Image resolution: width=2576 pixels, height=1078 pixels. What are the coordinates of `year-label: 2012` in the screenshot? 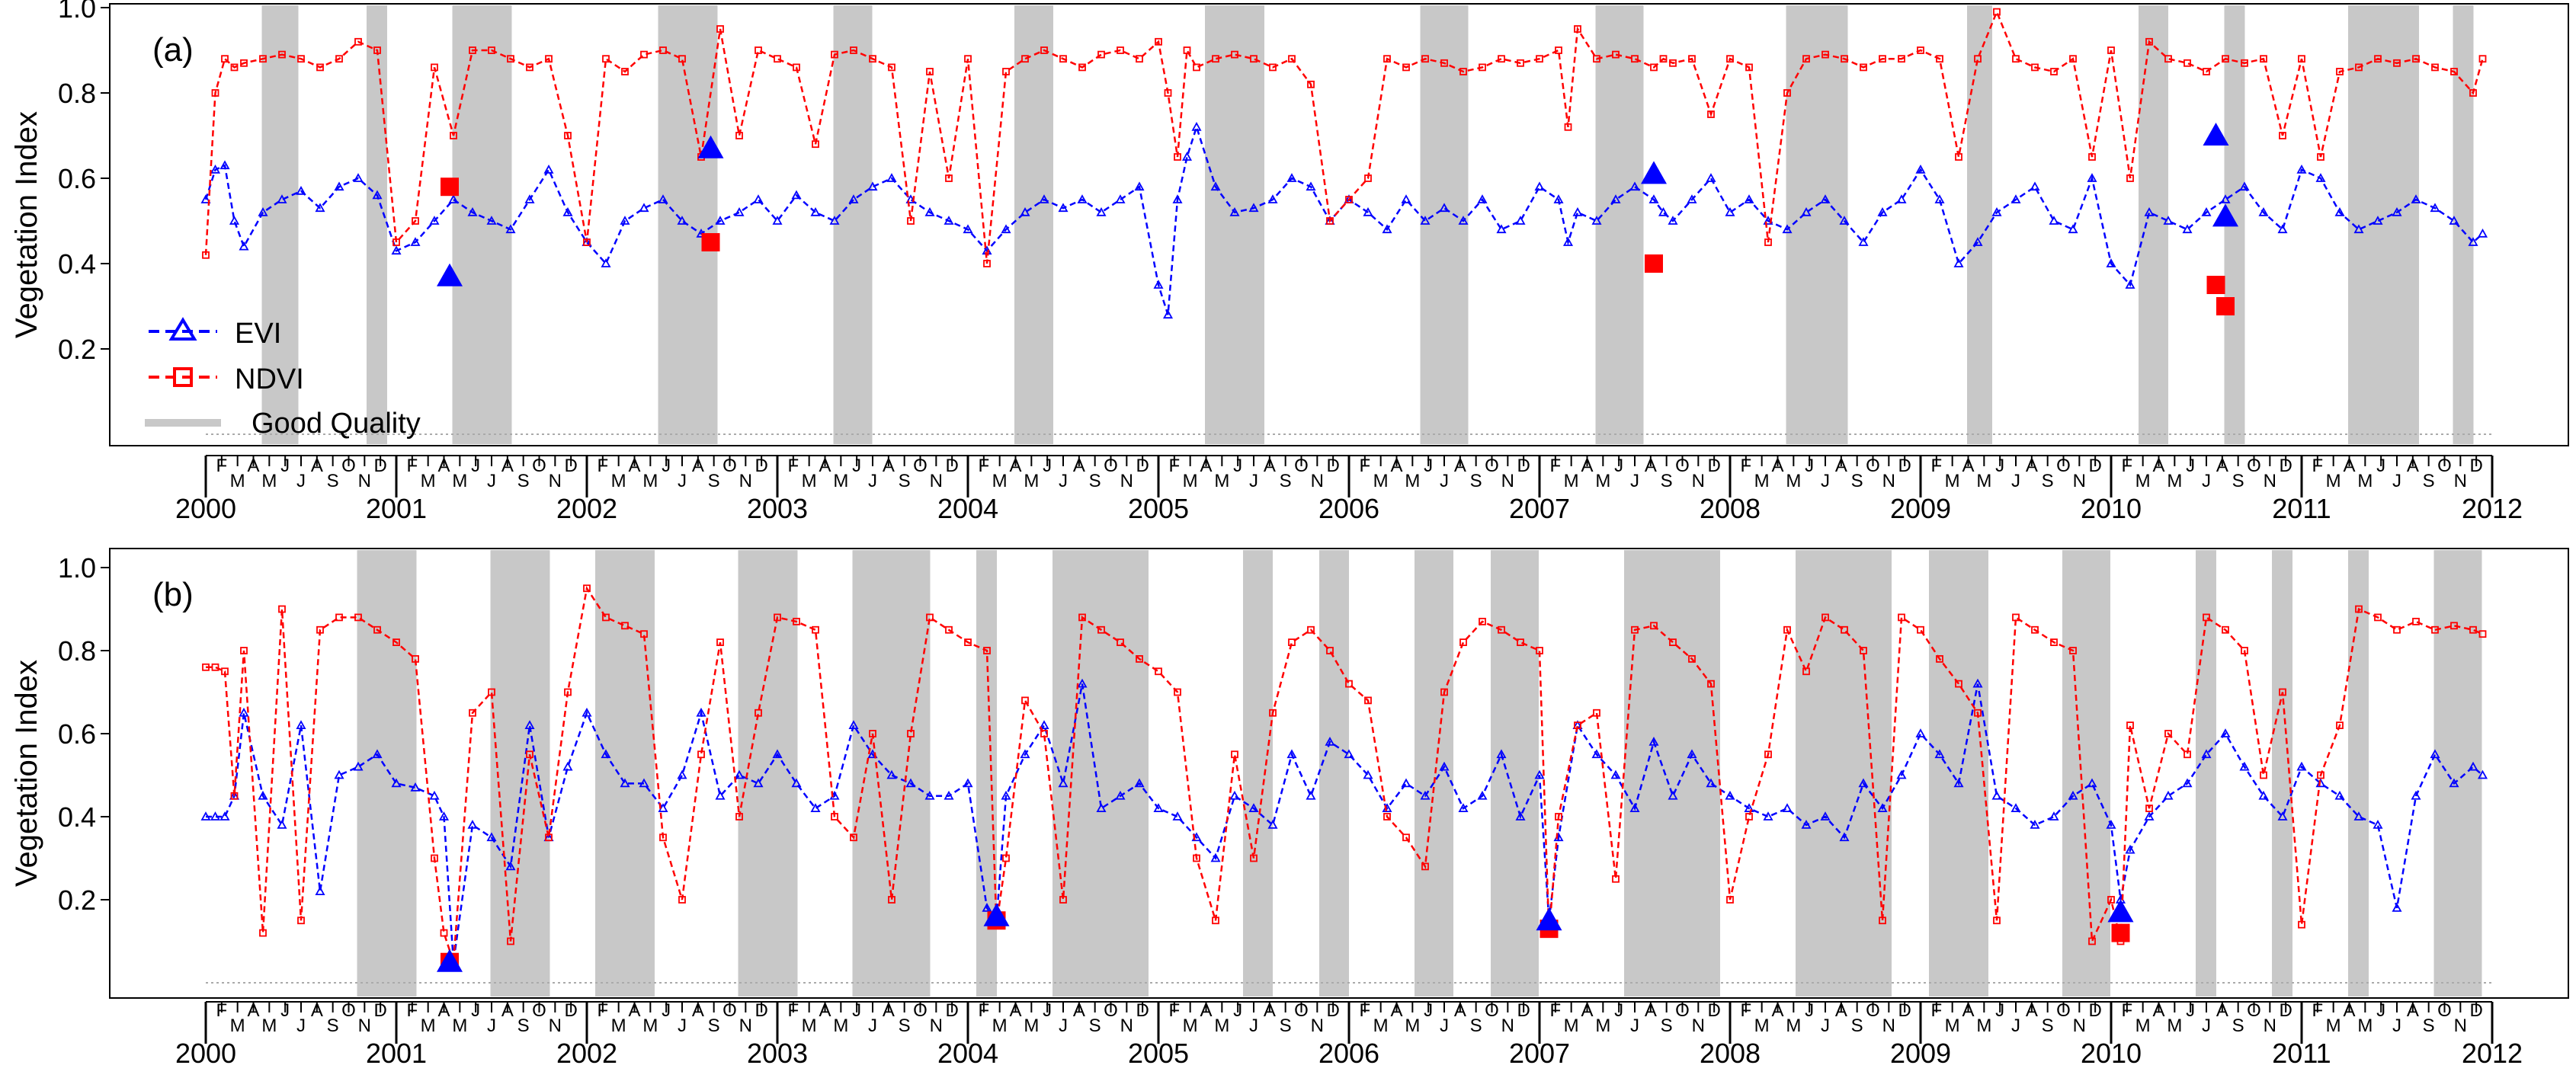 It's located at (2492, 1053).